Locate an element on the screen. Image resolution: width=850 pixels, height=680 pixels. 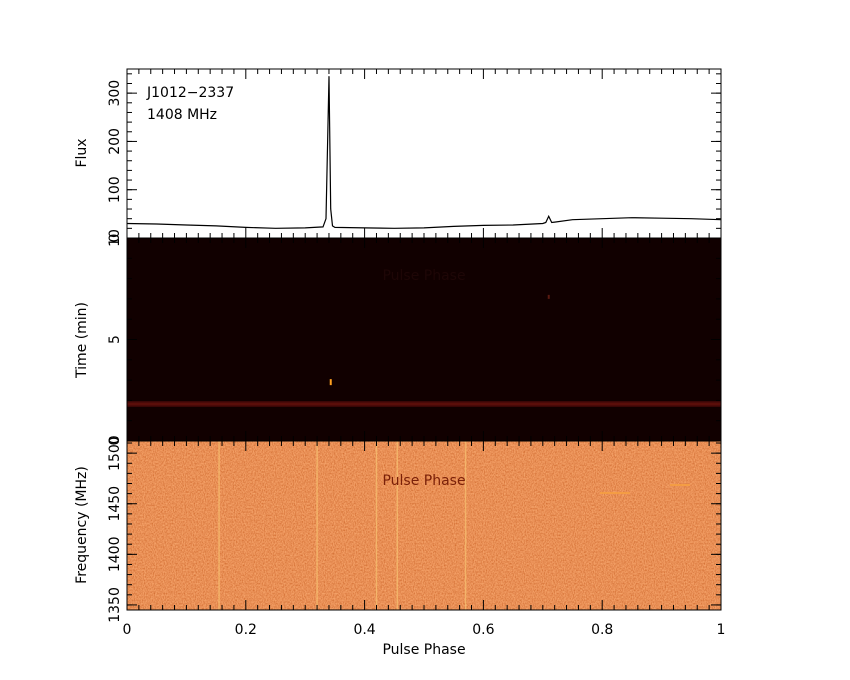
frequency-phase-bright-streak is located at coordinates (615, 493).